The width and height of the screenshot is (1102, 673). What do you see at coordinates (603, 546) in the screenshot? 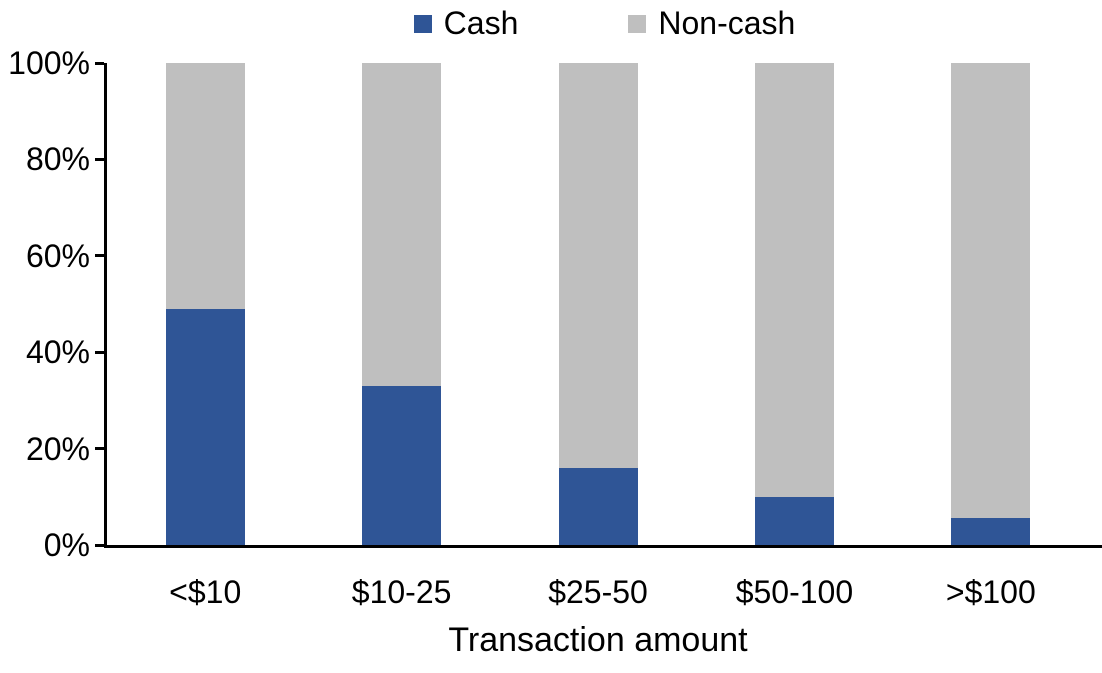
I see `x-axis-line` at bounding box center [603, 546].